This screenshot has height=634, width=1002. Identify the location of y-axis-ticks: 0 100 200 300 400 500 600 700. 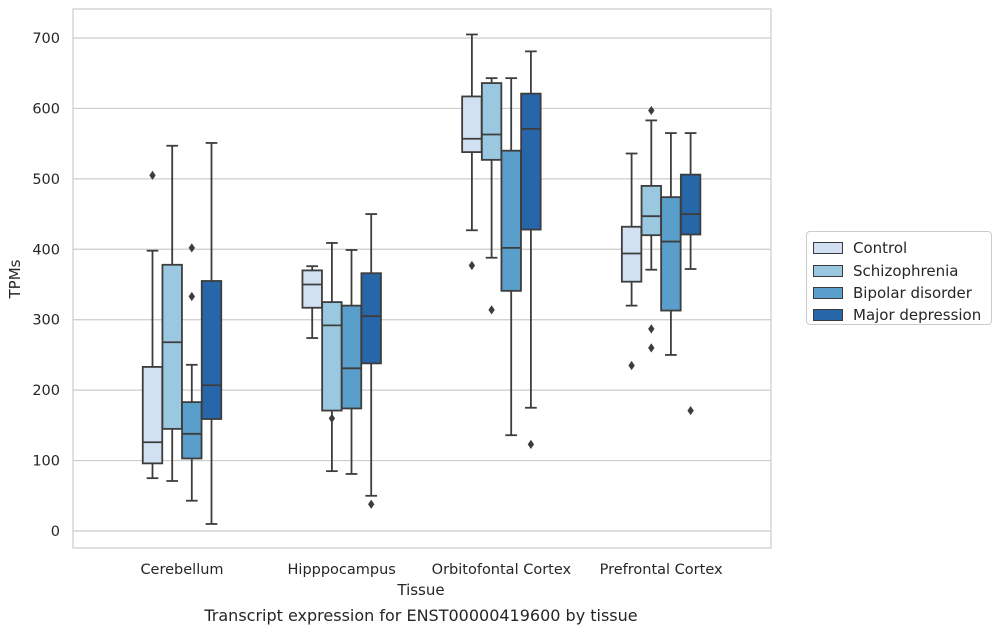
(46, 285).